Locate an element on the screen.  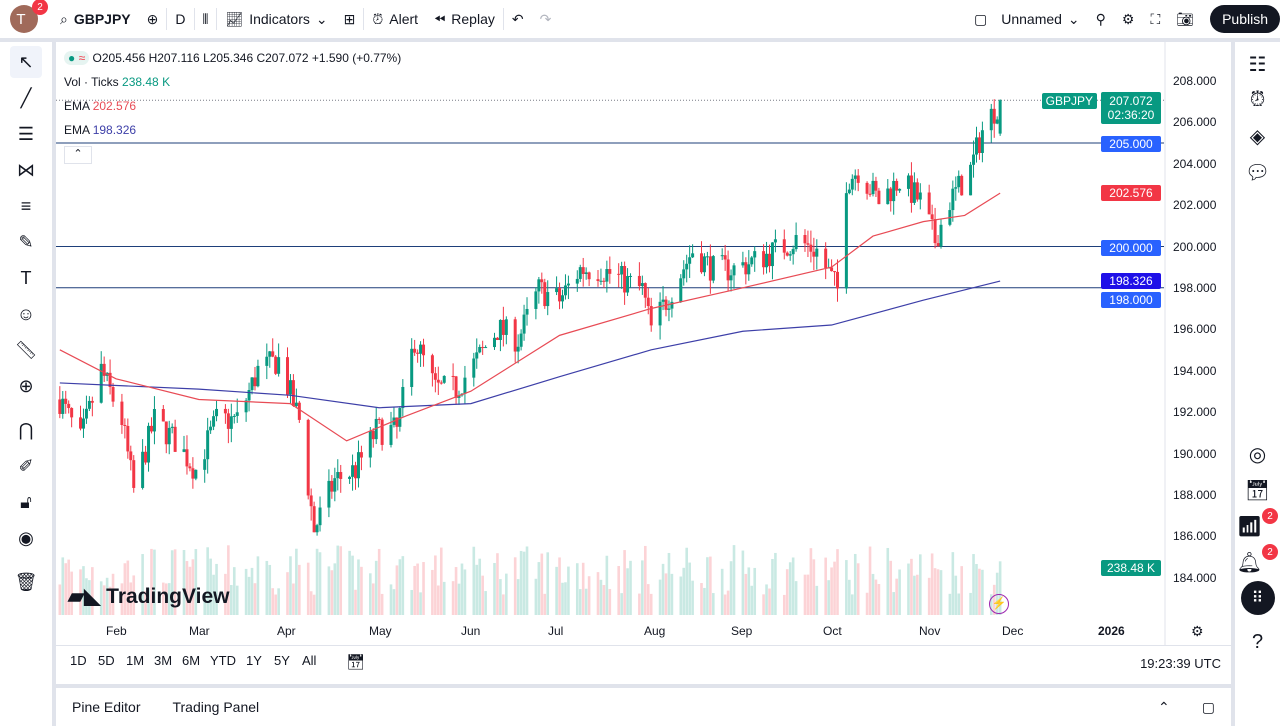
collapse-panel-icon: ⌃ is located at coordinates (1164, 706).